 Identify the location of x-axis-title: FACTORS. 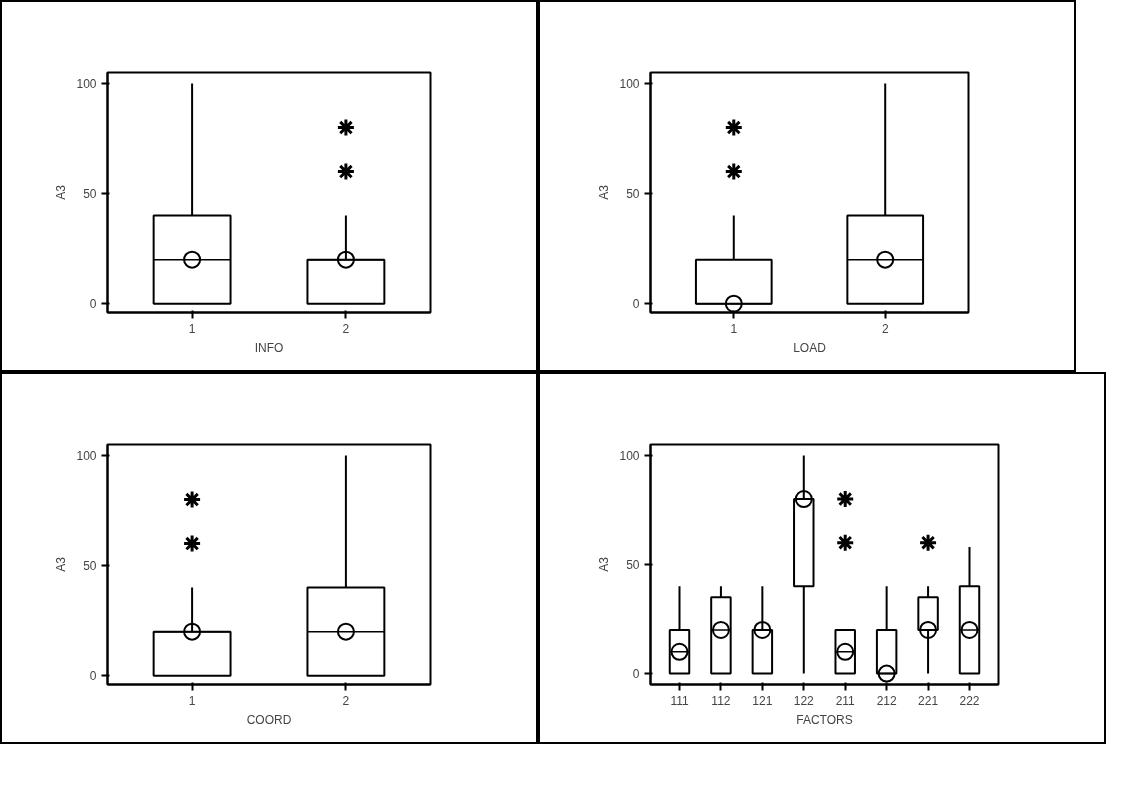
(824, 719).